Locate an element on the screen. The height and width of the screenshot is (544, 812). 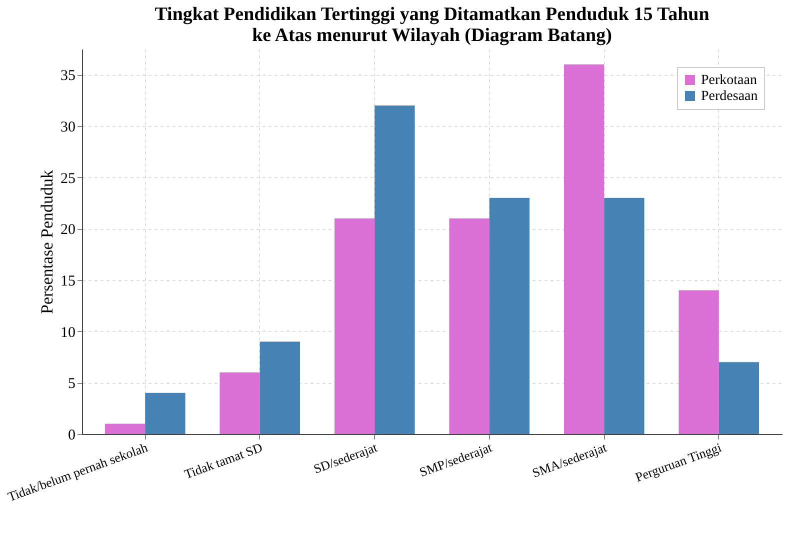
y-tick-label: 10 is located at coordinates (68, 332).